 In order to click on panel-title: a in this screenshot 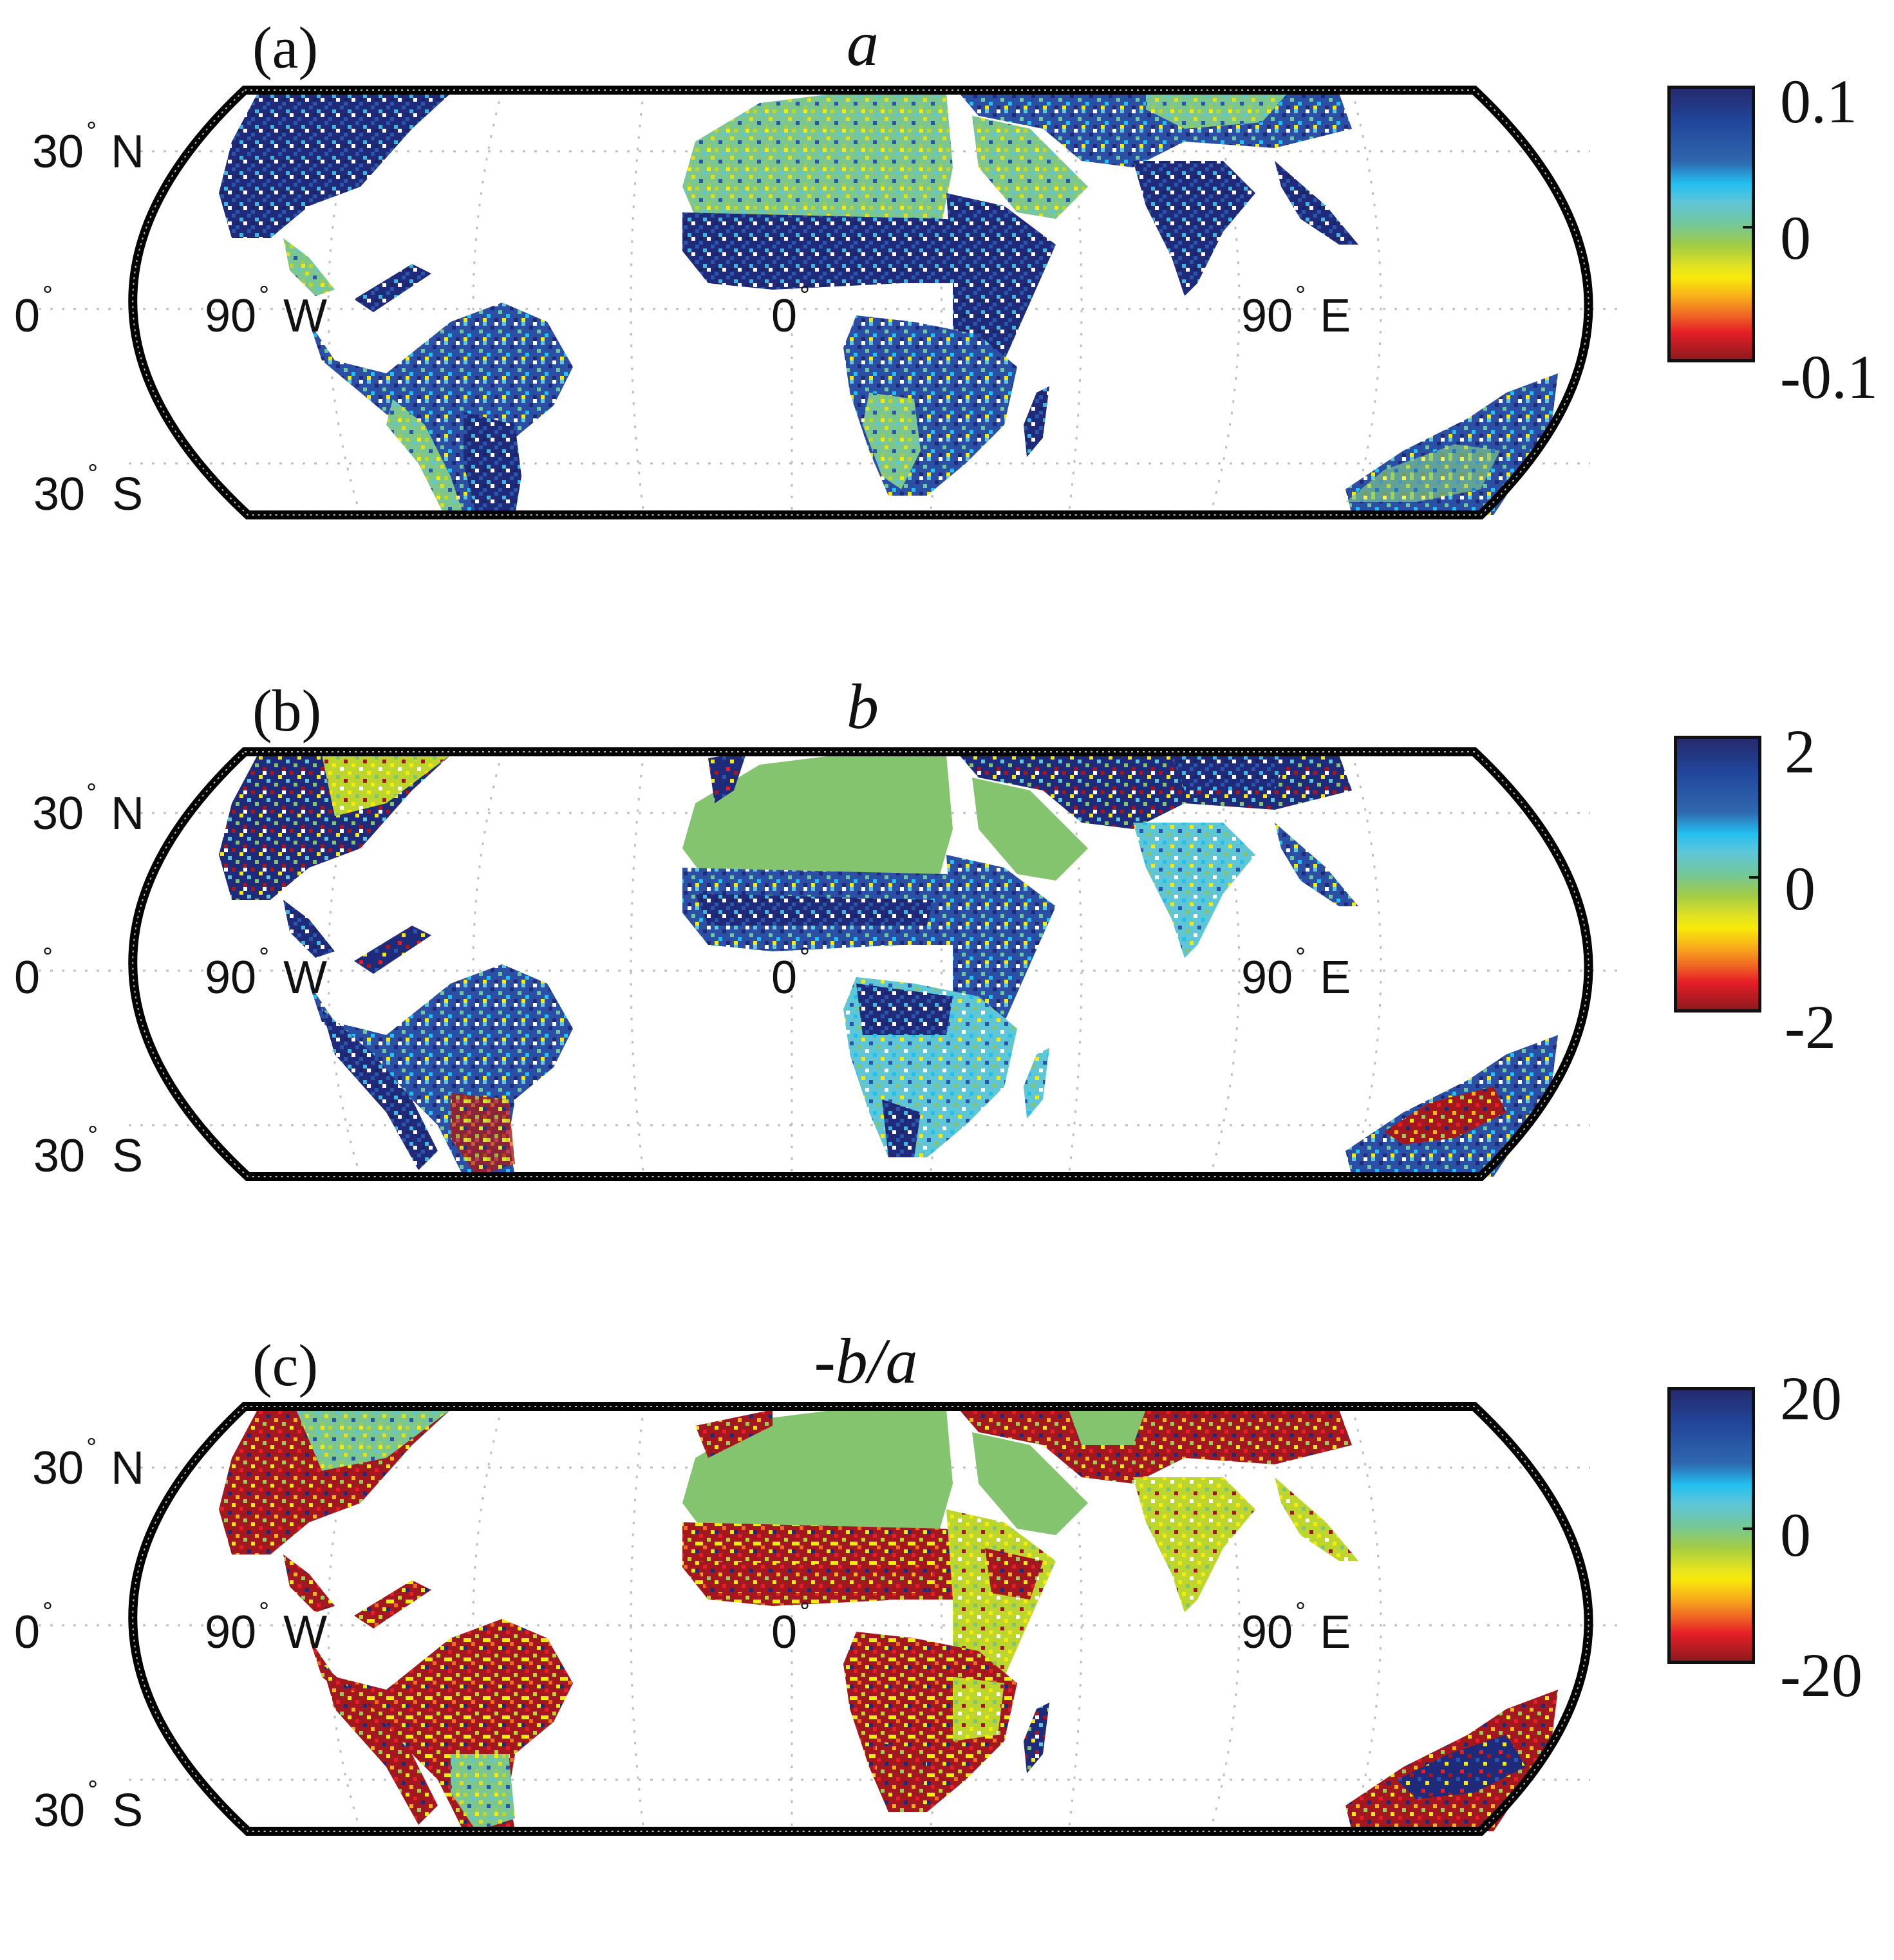, I will do `click(863, 43)`.